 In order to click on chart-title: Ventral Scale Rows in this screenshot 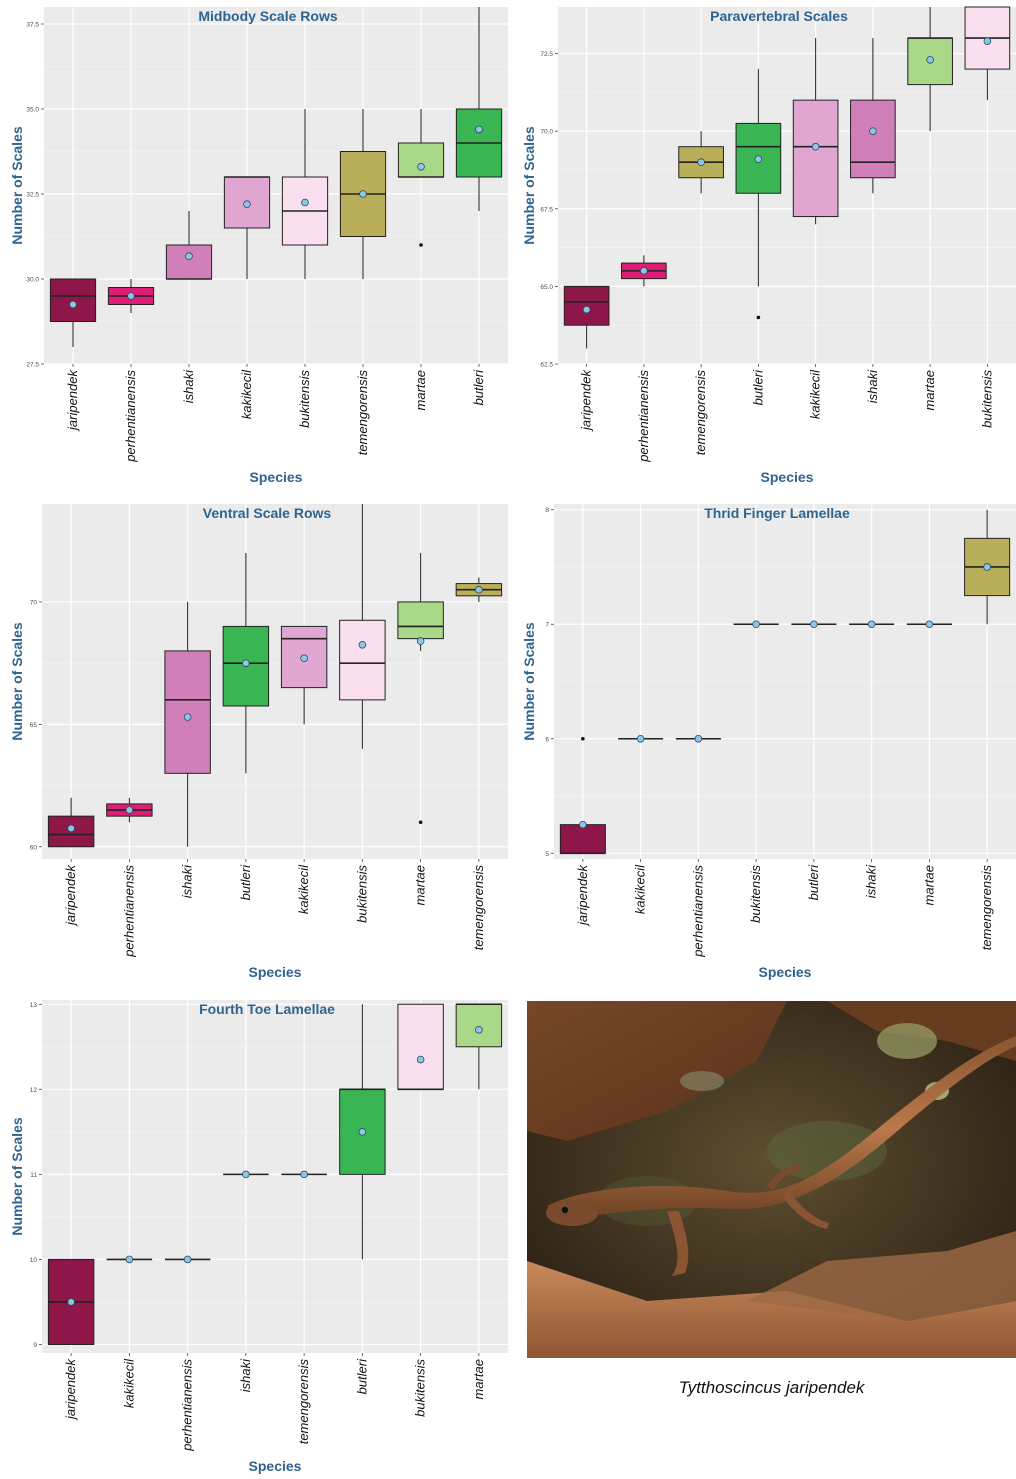, I will do `click(267, 513)`.